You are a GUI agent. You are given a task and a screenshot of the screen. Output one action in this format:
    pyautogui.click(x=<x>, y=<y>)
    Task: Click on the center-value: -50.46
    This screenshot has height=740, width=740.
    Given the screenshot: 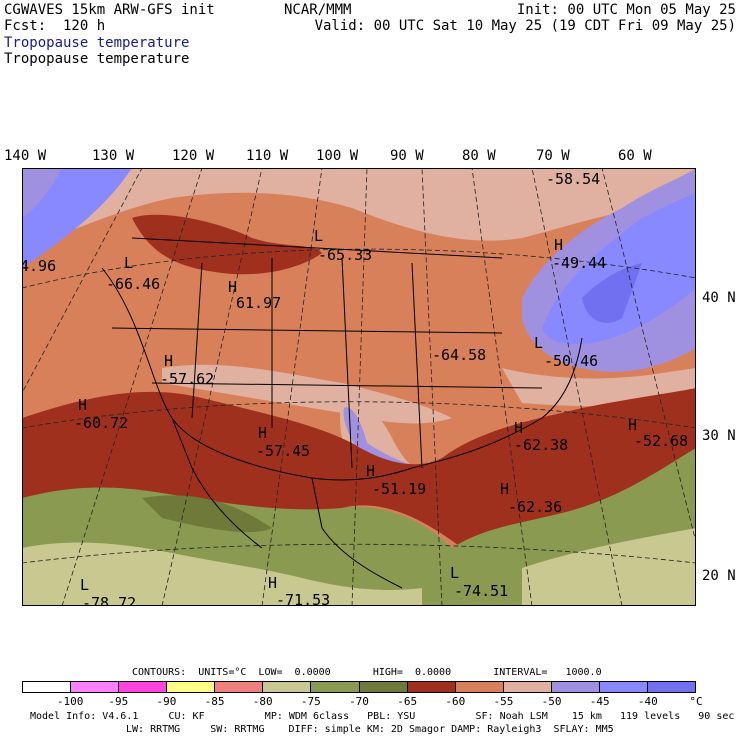 What is the action you would take?
    pyautogui.click(x=571, y=361)
    